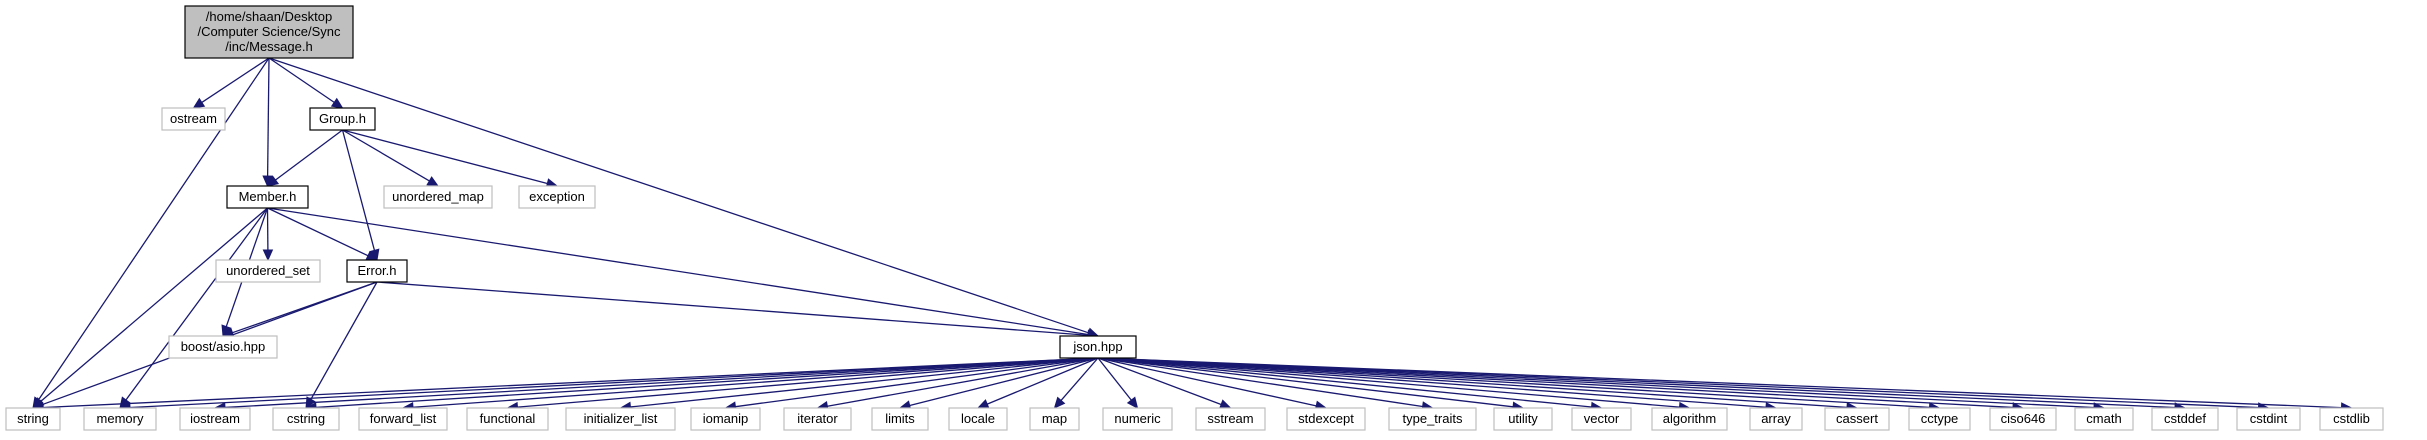  Describe the element at coordinates (507, 419) in the screenshot. I see `node-functional: functional` at that location.